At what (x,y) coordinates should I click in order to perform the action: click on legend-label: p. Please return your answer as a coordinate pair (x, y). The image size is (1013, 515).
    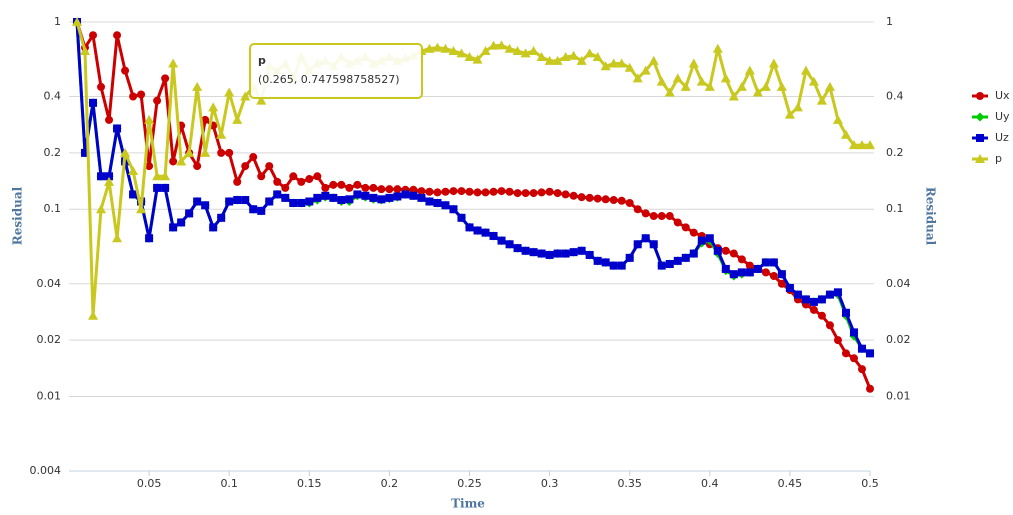
    Looking at the image, I should click on (998, 158).